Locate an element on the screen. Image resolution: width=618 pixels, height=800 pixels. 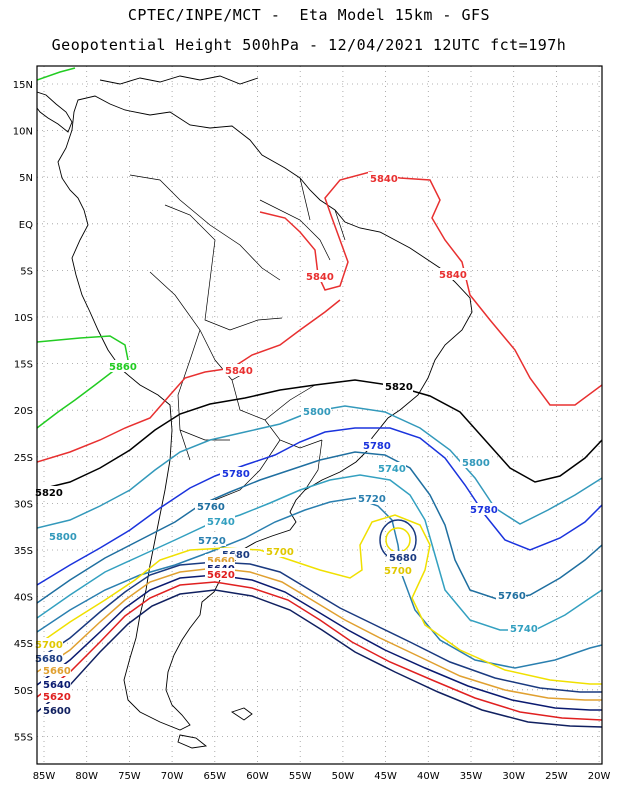
label-5860: 5860 is located at coordinates (123, 367).